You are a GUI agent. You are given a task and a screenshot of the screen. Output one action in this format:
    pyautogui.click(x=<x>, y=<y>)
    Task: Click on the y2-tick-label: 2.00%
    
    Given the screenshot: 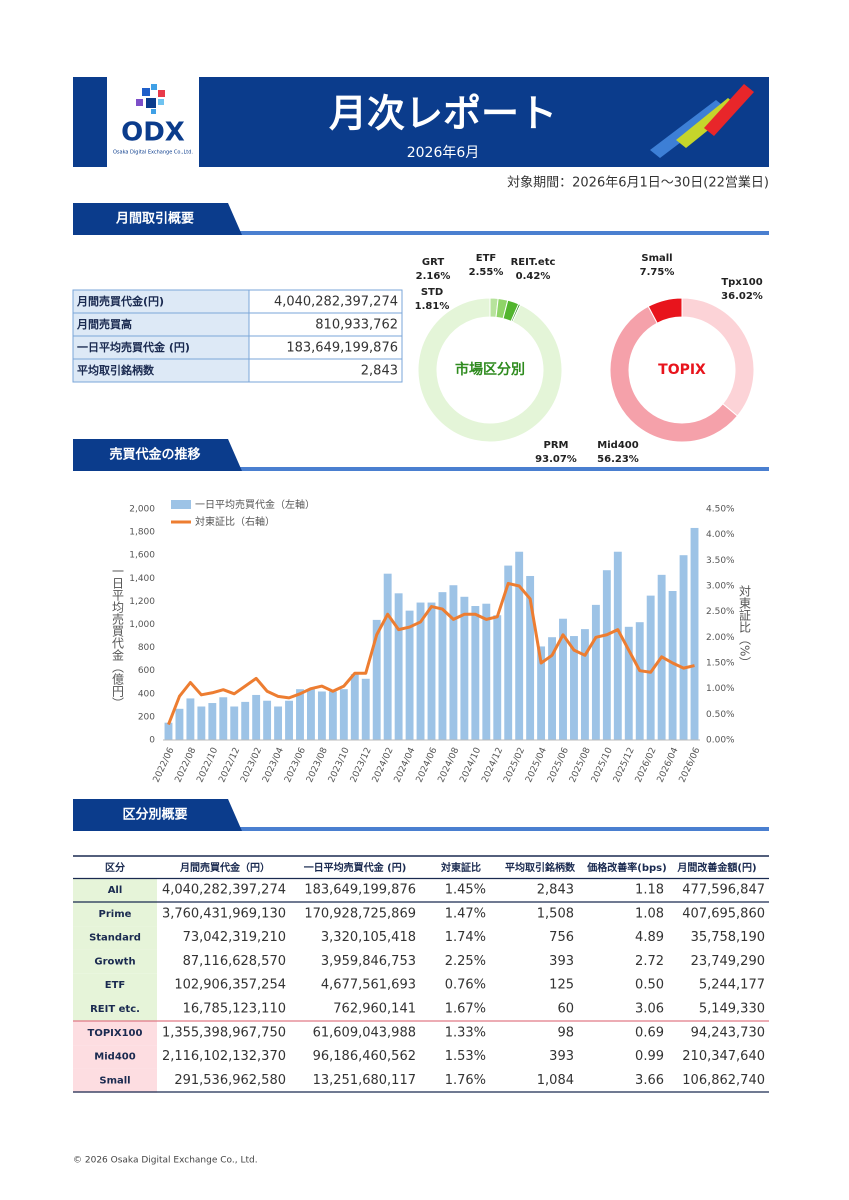 What is the action you would take?
    pyautogui.click(x=720, y=638)
    